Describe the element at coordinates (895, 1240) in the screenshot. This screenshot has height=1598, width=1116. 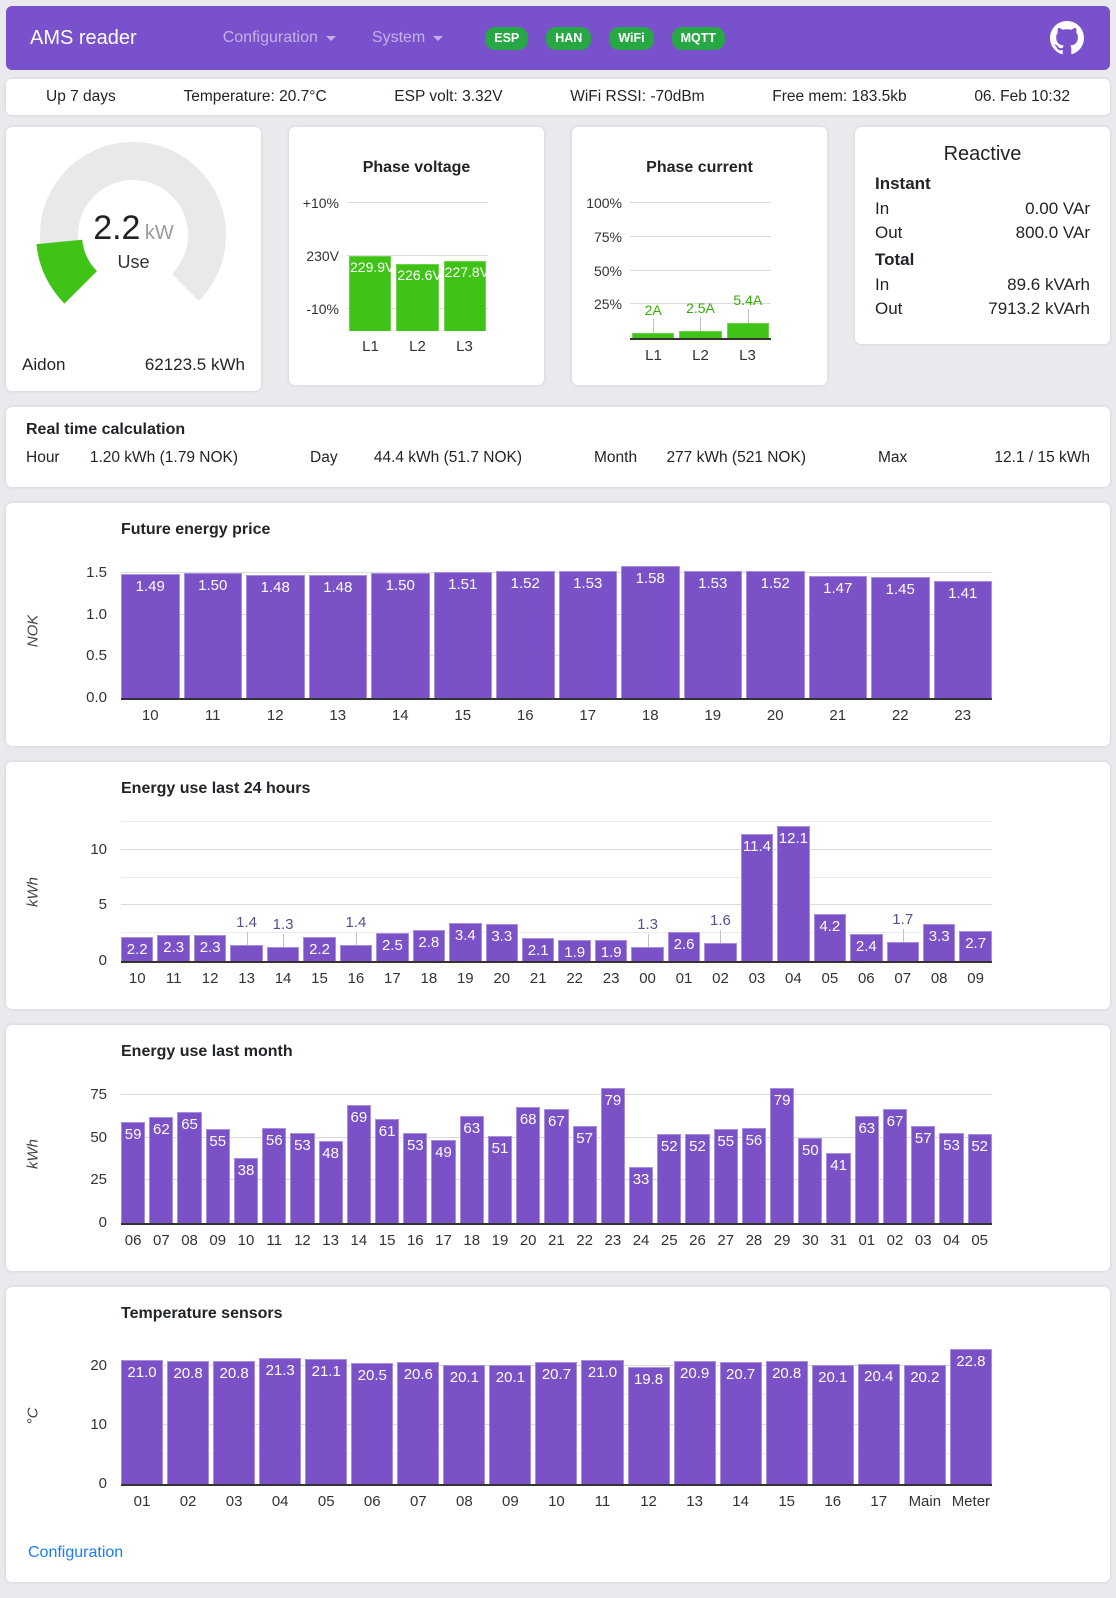
I see `x-tick-label: 02` at that location.